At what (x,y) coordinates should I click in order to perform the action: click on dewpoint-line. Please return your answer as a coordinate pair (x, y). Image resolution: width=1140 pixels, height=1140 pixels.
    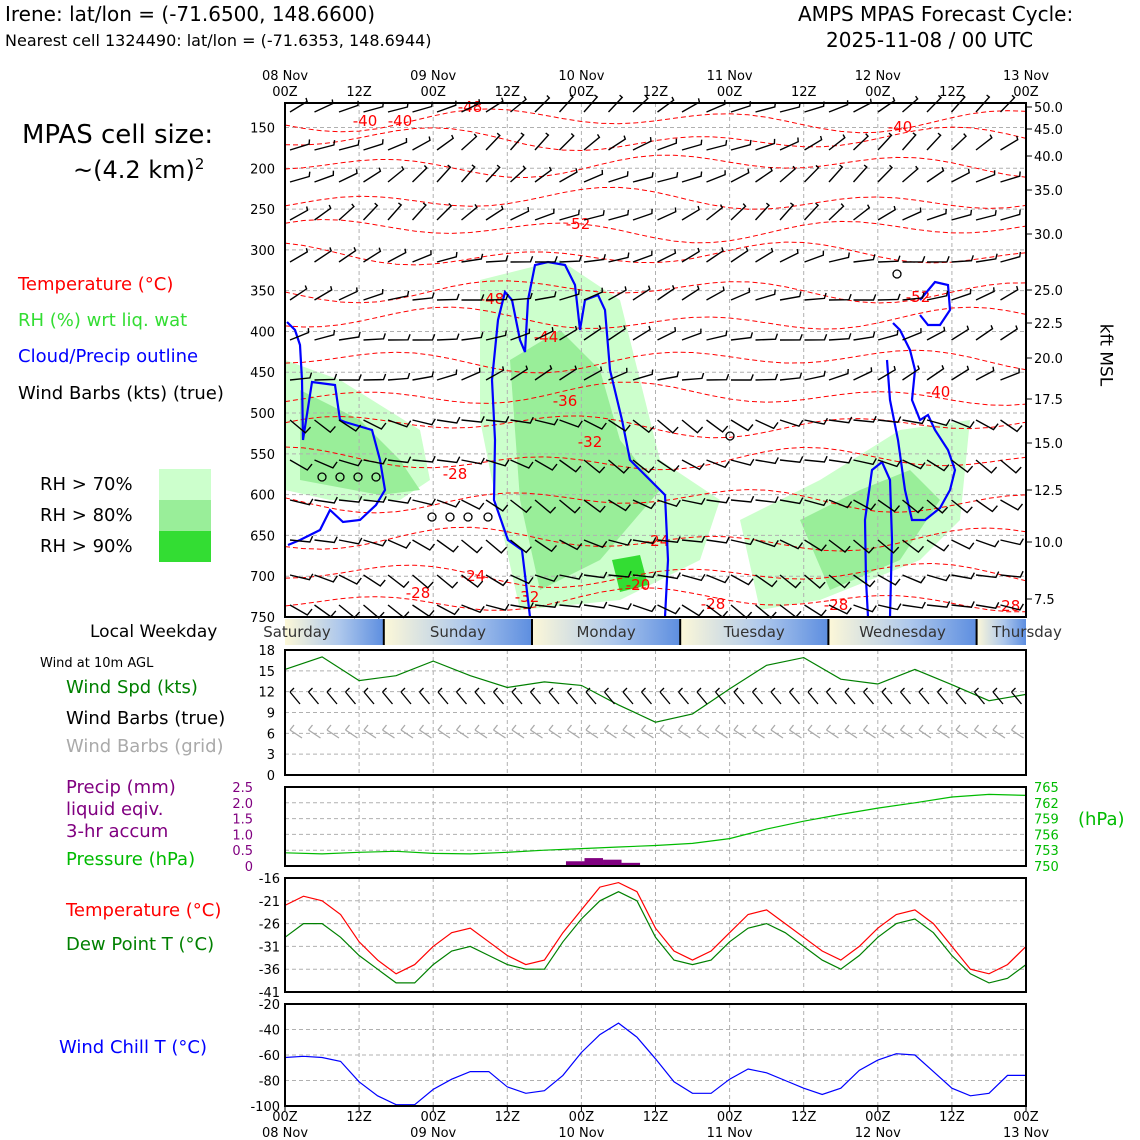
    Looking at the image, I should click on (655, 937).